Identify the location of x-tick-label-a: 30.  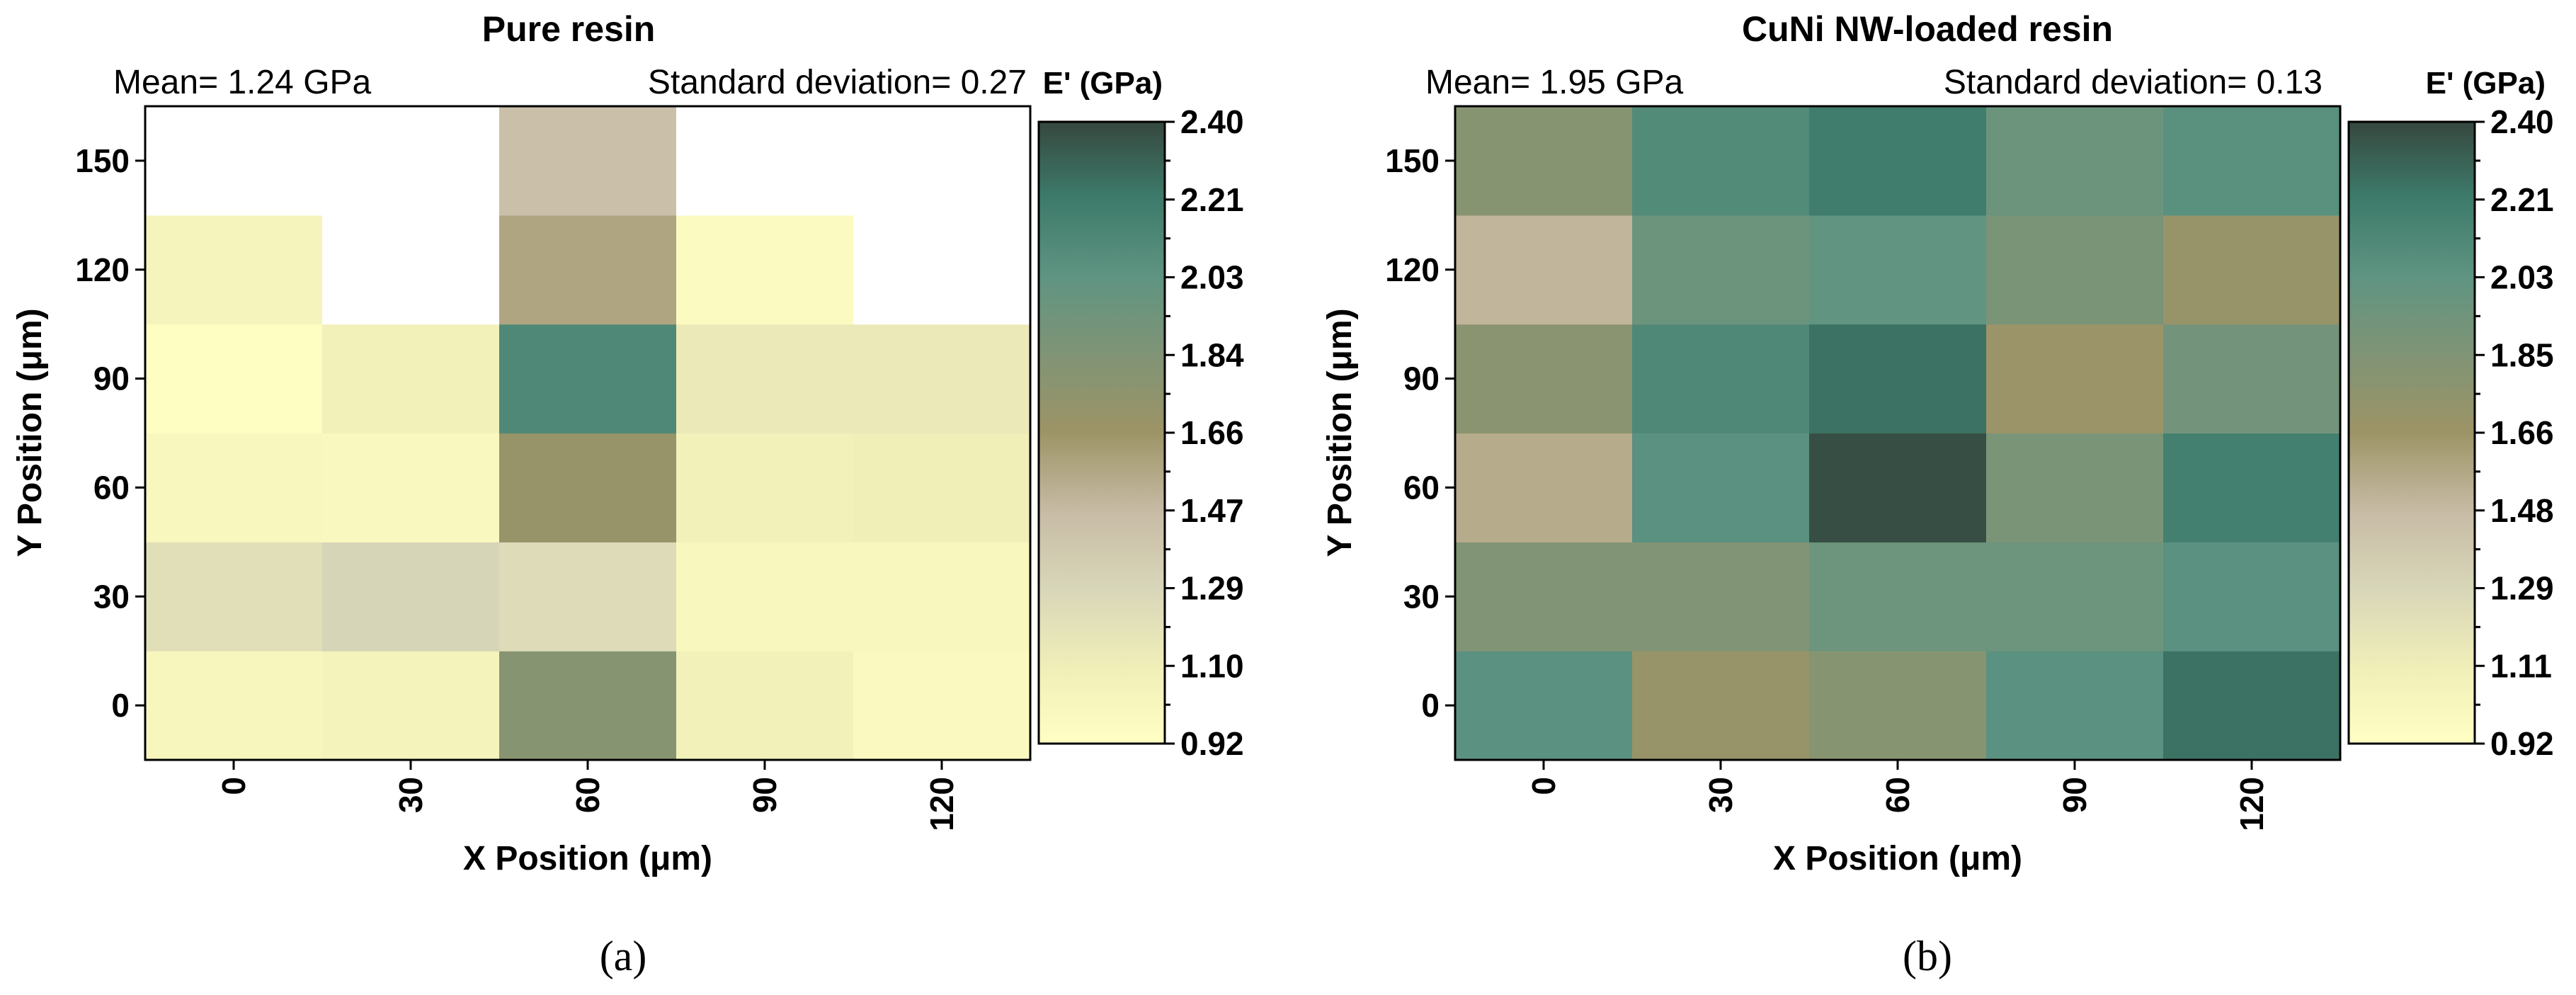
(411, 795).